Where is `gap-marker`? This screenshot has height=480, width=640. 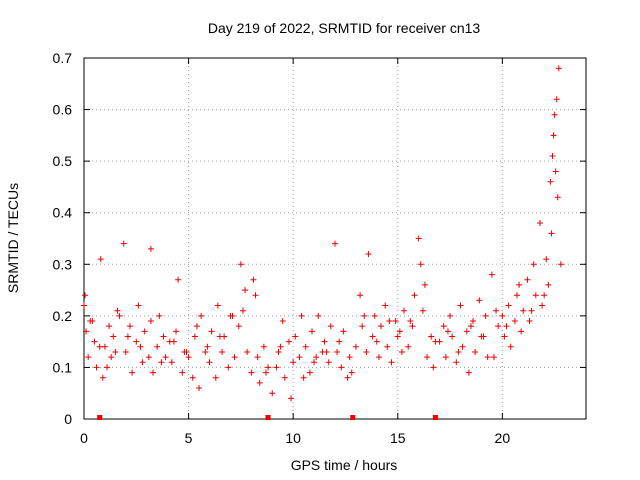 gap-marker is located at coordinates (268, 417).